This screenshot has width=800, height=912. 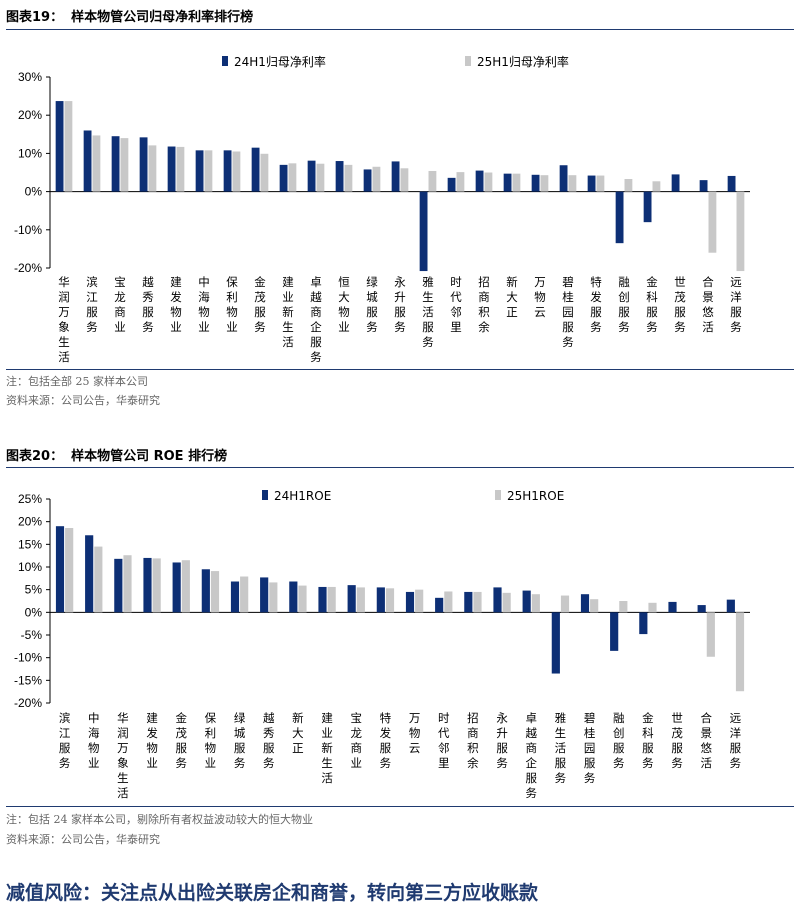 I want to click on chart2-x-label: 秀, so click(x=269, y=733).